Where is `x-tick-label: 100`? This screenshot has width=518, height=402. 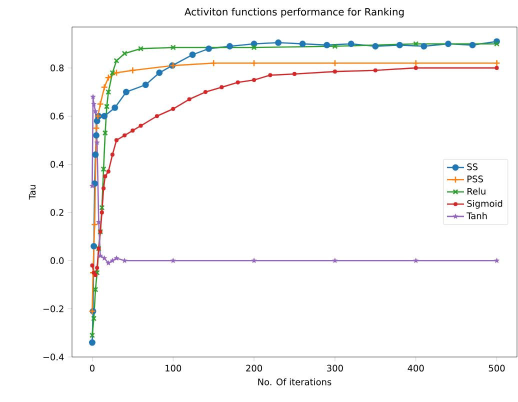
x-tick-label: 100 is located at coordinates (174, 368).